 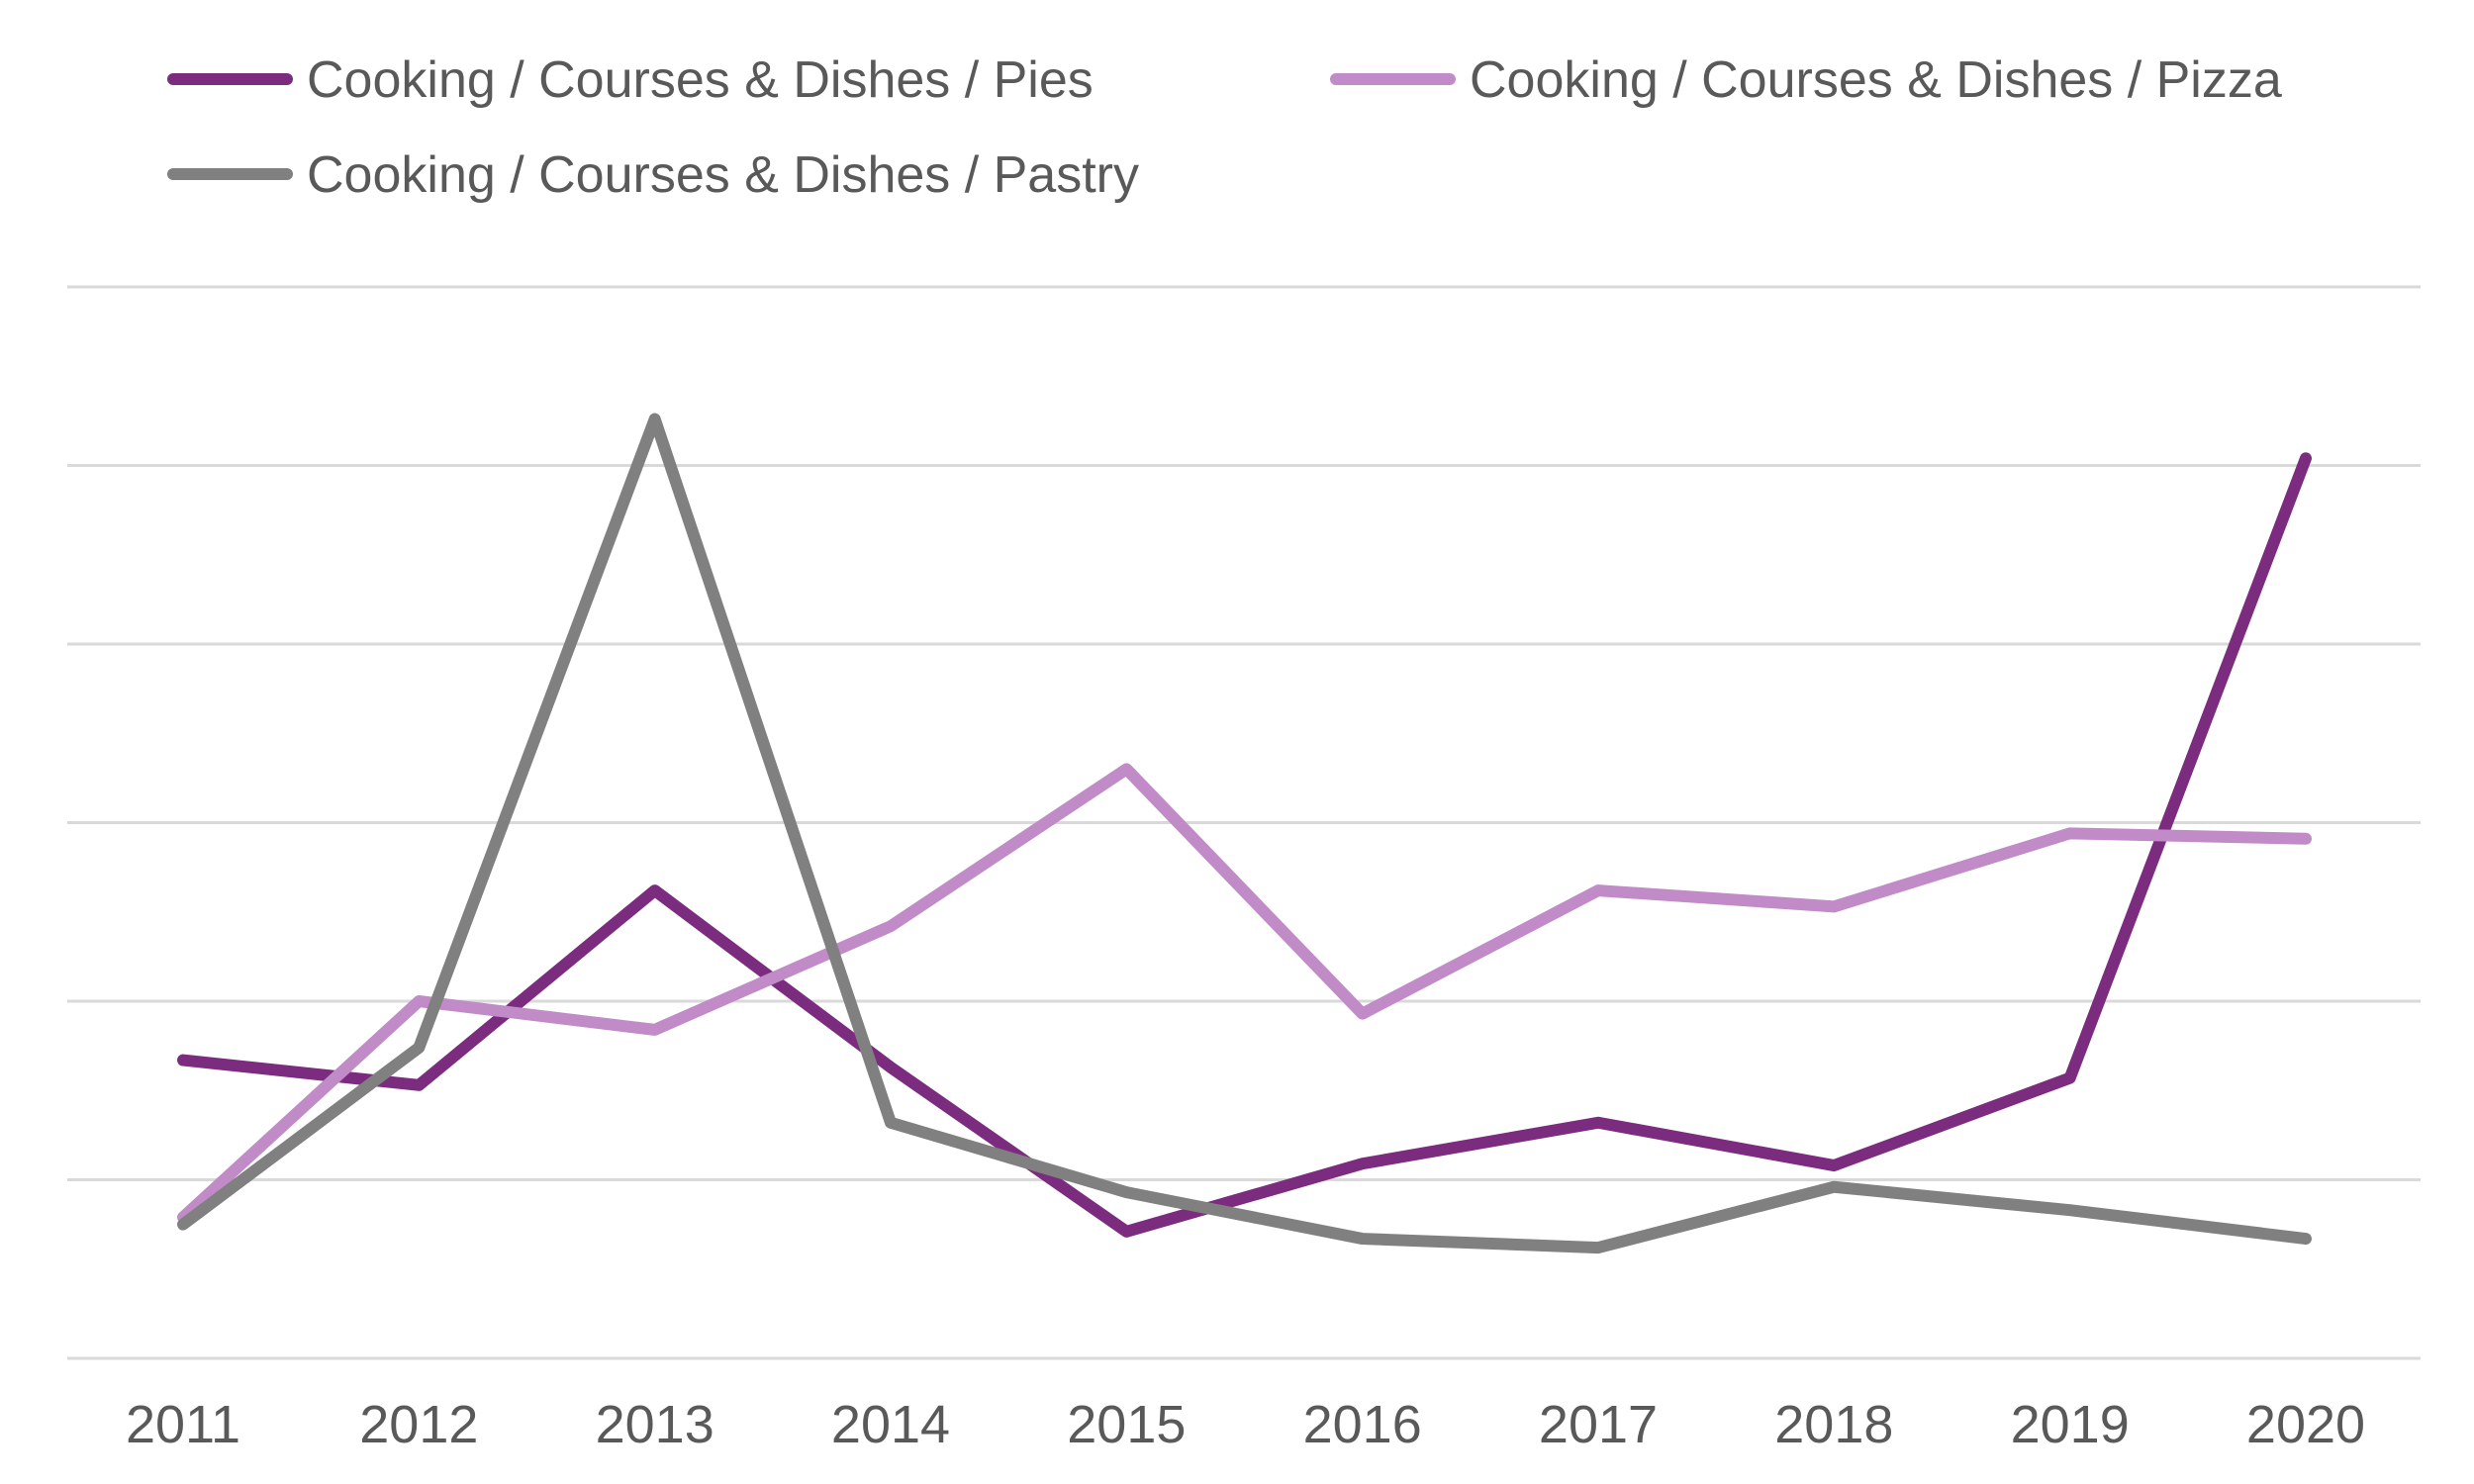 I want to click on x-tick-label: 2012, so click(x=419, y=1424).